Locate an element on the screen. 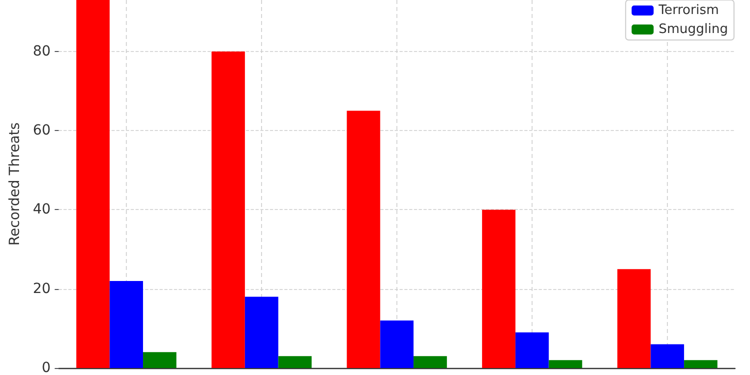  y-axis-title: Recorded Threats is located at coordinates (15, 184).